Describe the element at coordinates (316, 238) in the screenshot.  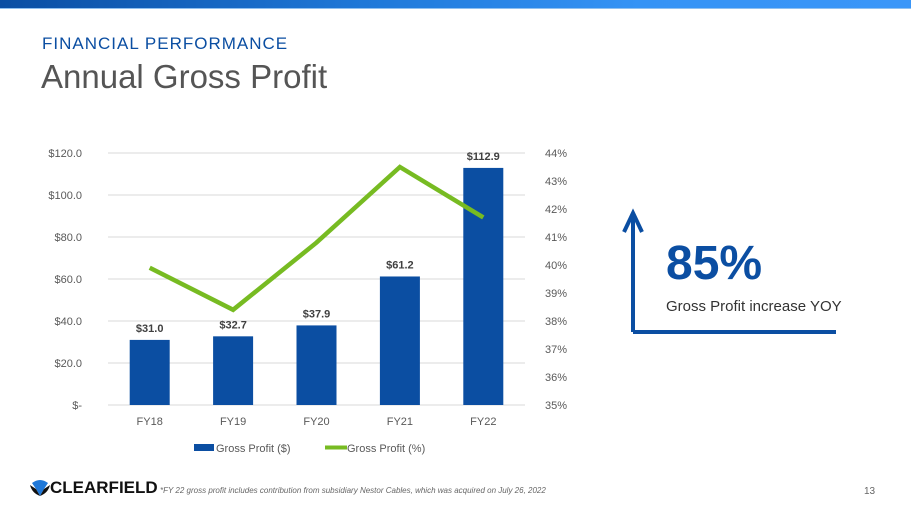
I see `gross-profit-pct-line` at that location.